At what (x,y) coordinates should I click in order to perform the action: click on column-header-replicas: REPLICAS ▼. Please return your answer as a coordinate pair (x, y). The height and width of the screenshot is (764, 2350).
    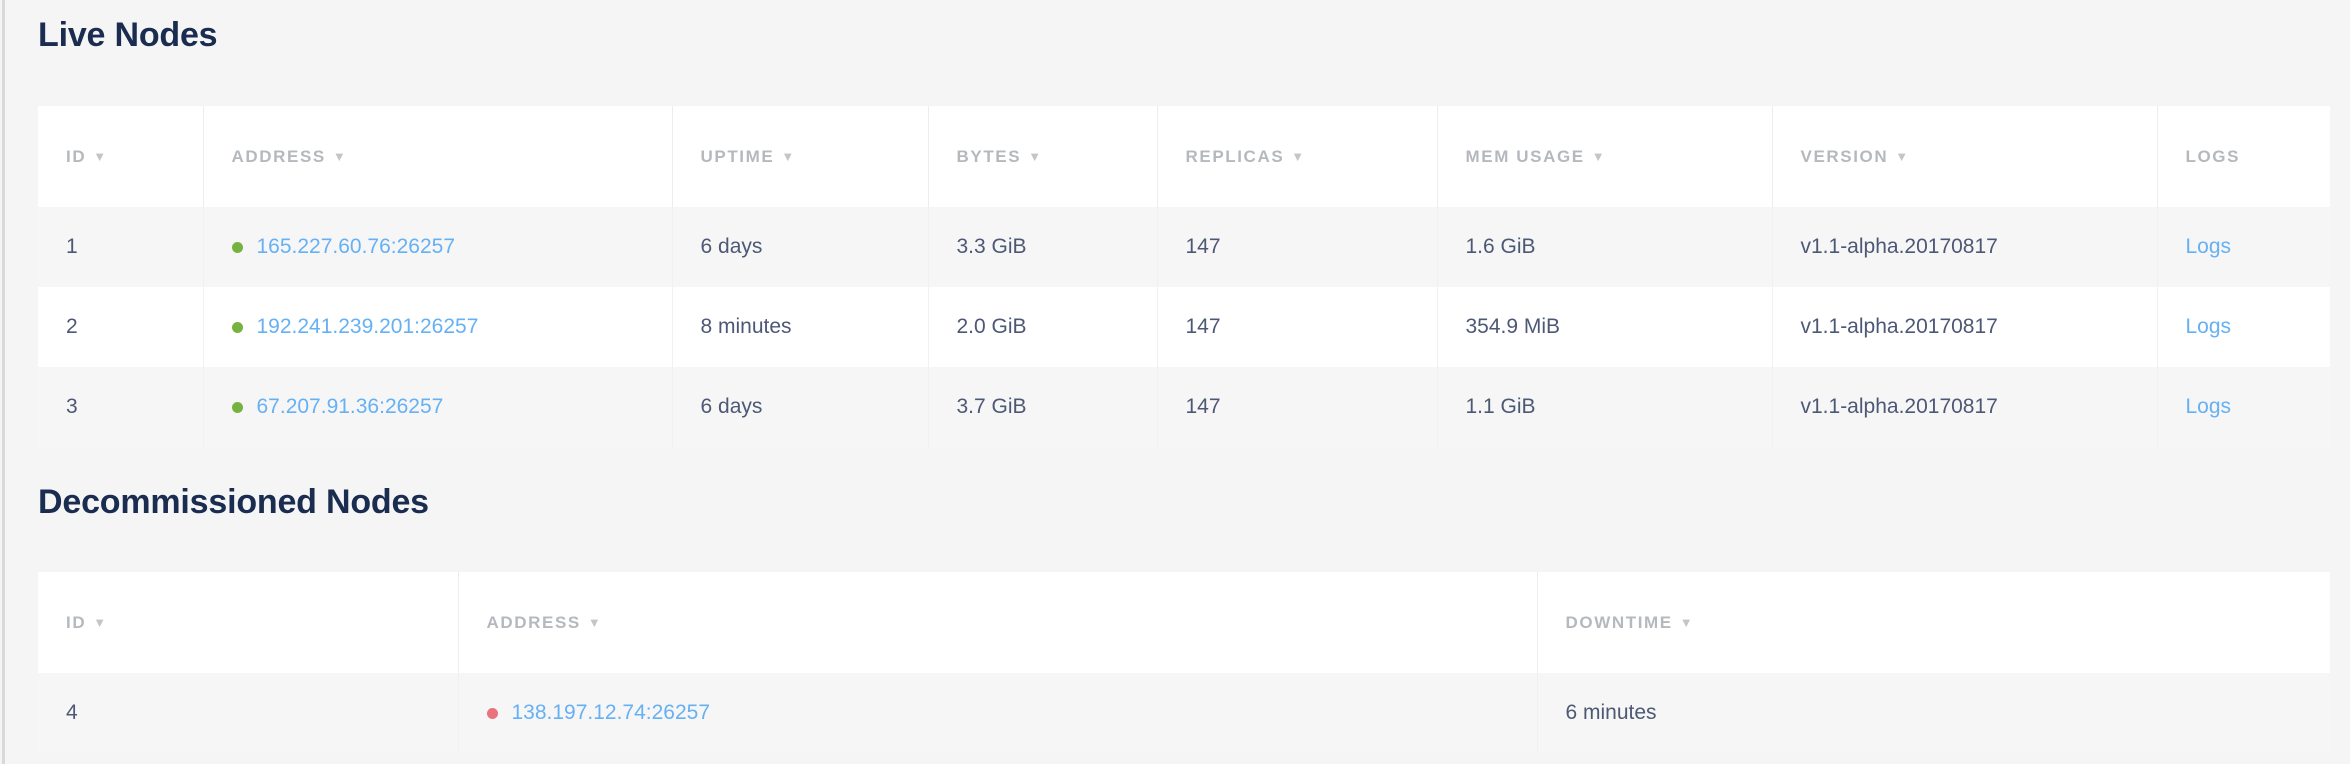
    Looking at the image, I should click on (1297, 156).